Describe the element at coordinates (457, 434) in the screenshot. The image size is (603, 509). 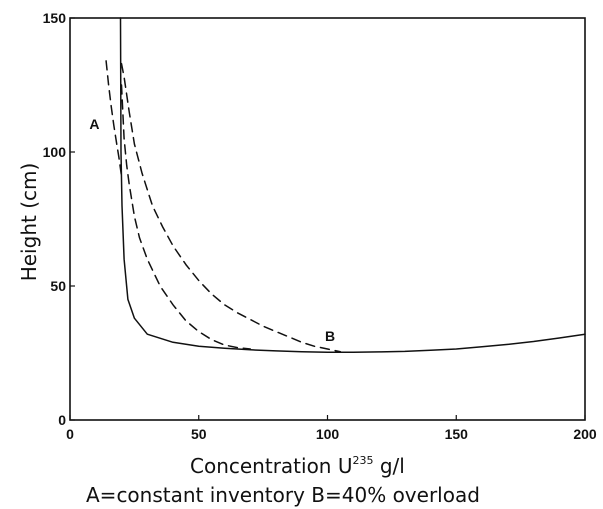
I see `x-tick-label: 150` at that location.